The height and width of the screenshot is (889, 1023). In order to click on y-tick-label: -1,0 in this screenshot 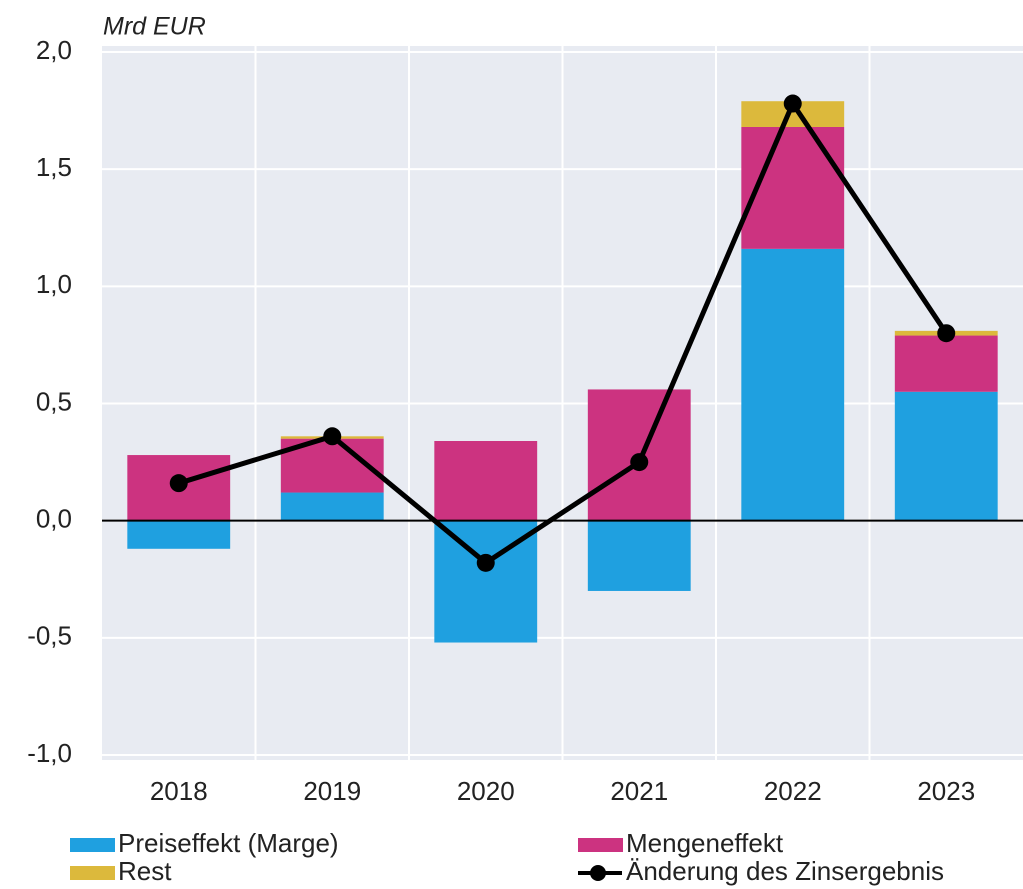, I will do `click(49, 753)`.